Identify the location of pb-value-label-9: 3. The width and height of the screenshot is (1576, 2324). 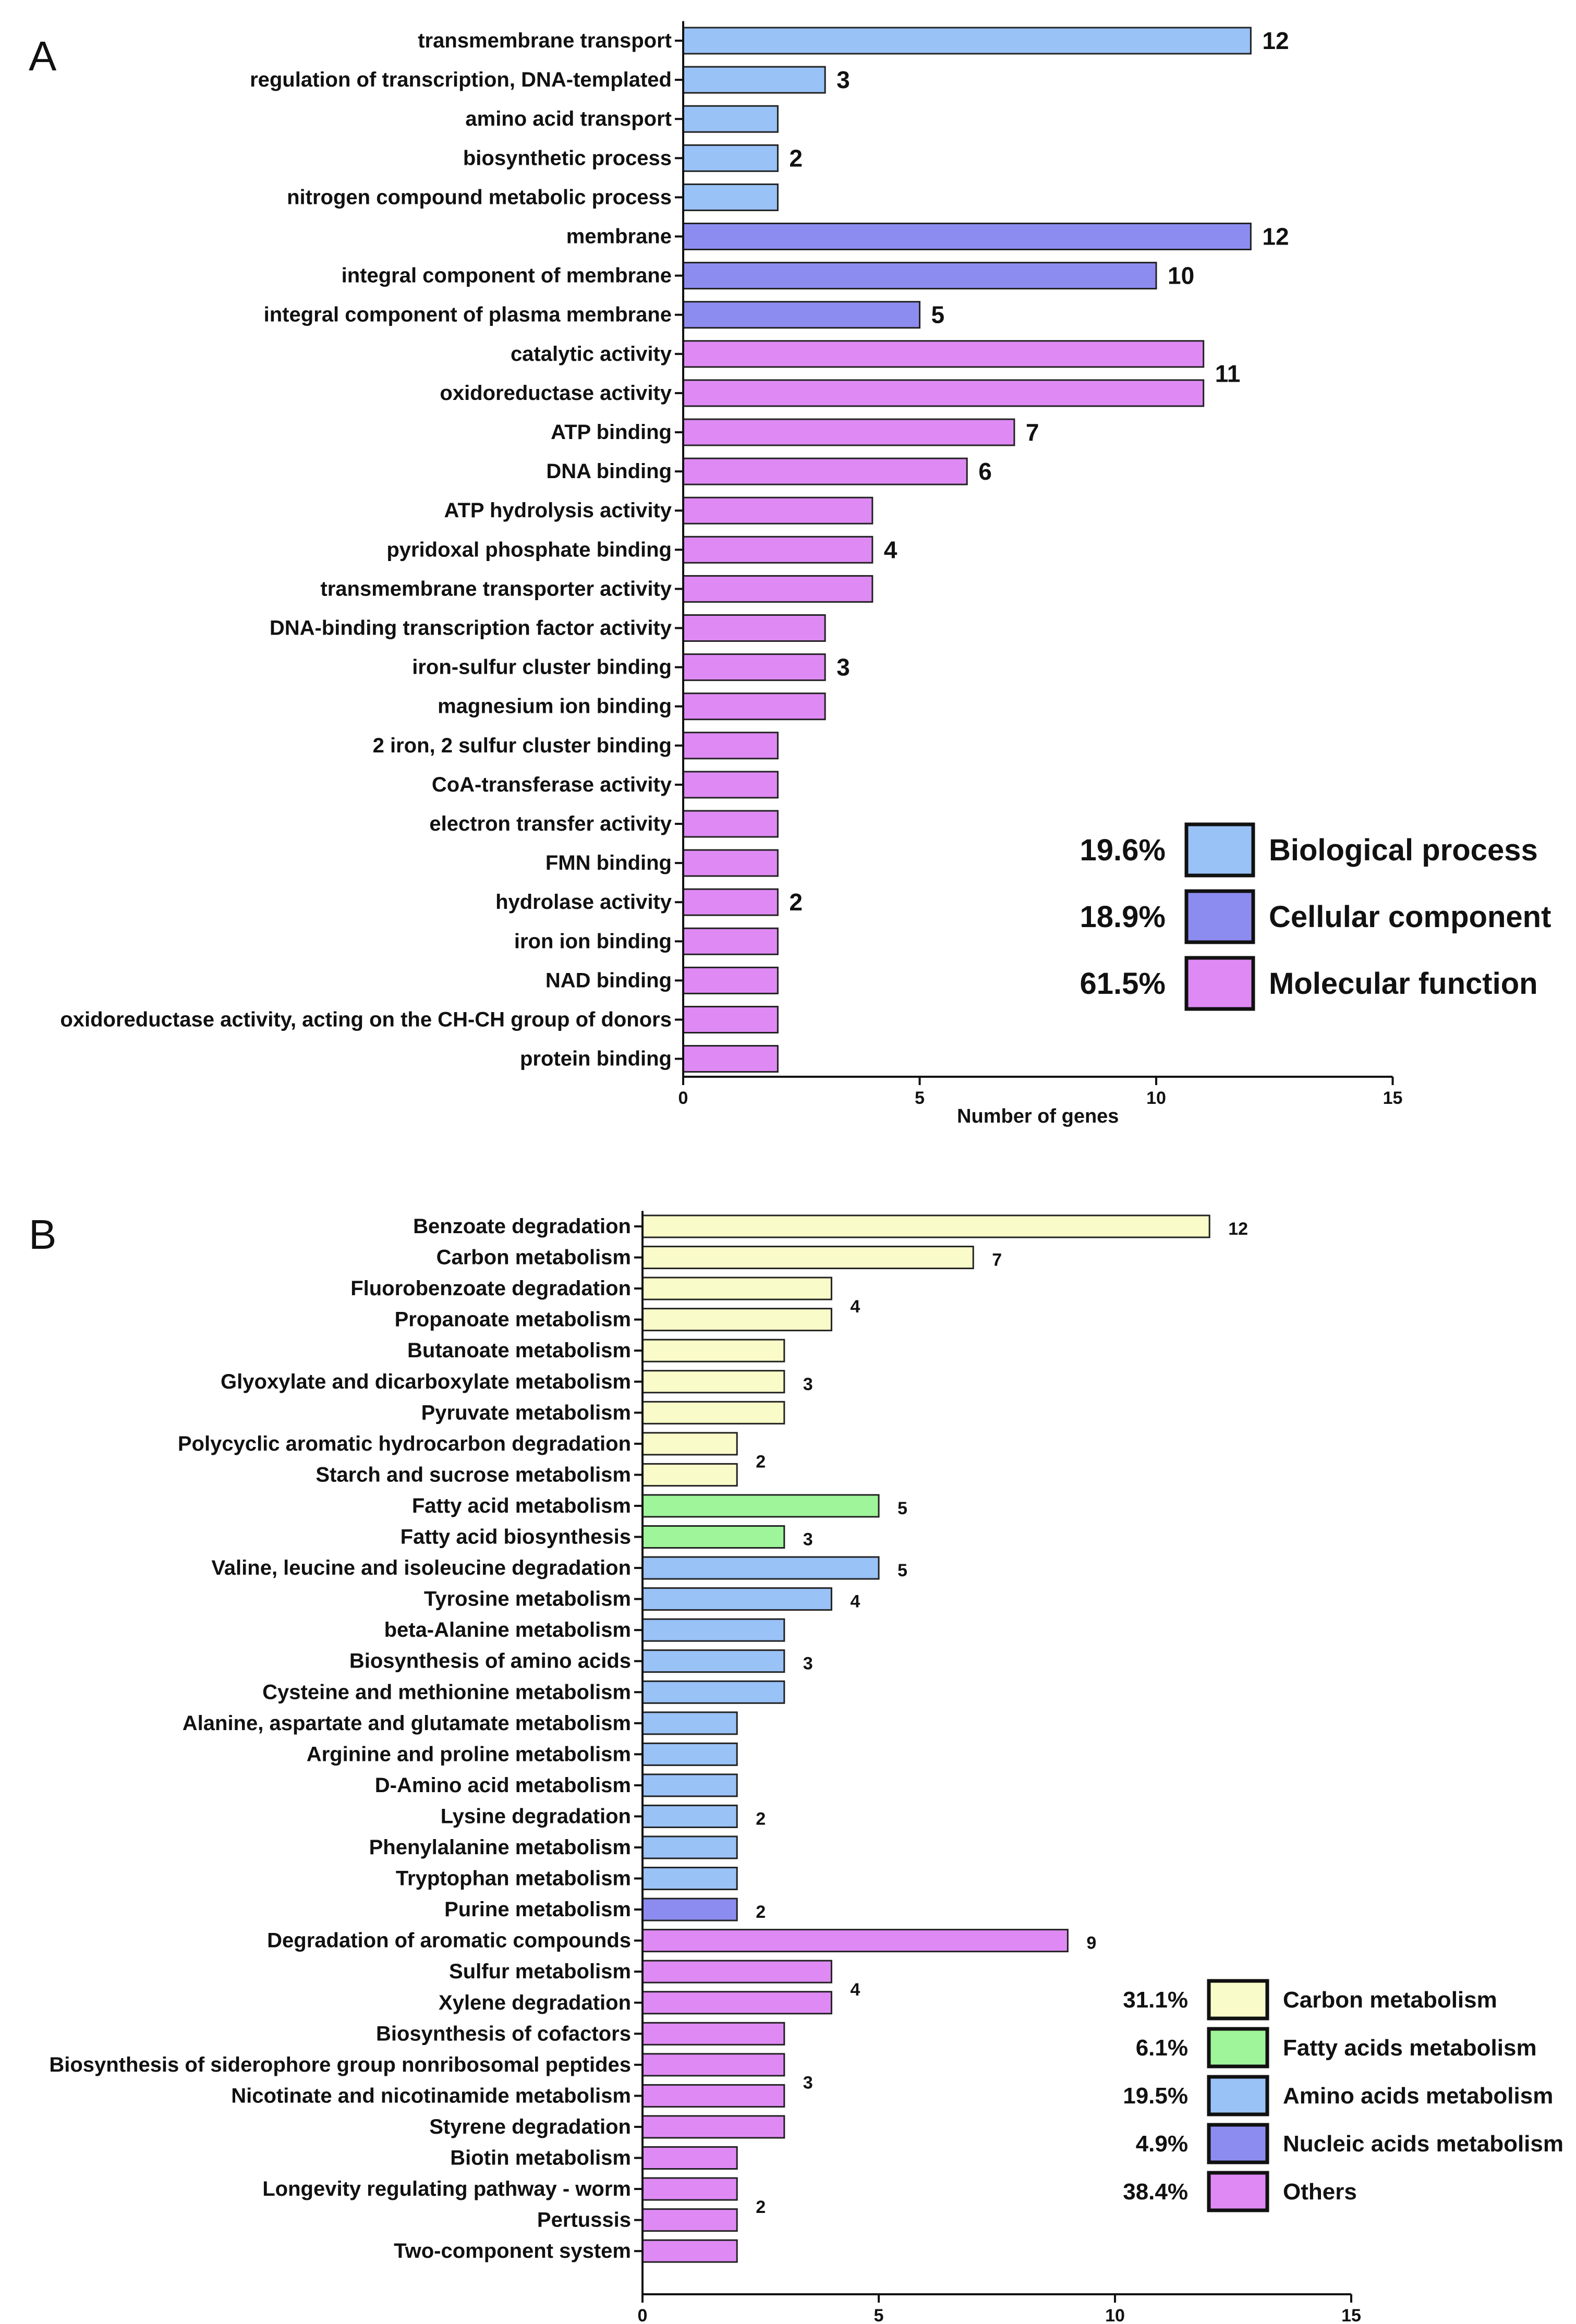
(808, 1664).